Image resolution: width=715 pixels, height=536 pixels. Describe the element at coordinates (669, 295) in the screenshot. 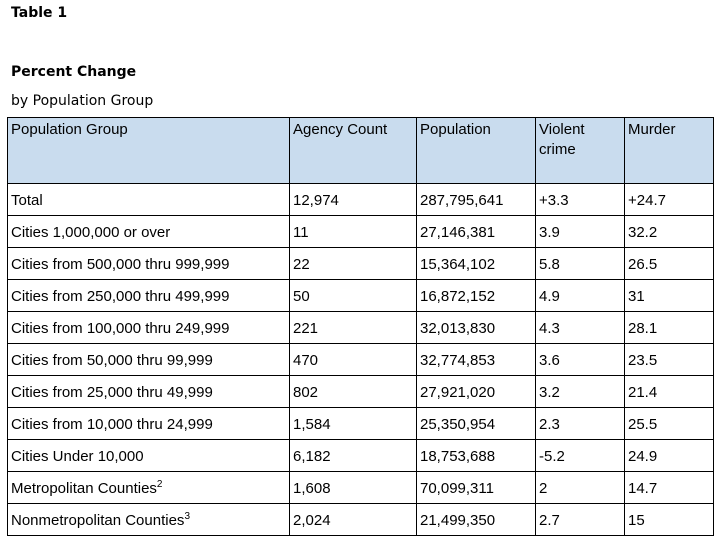

I see `cell-murder: 31` at that location.